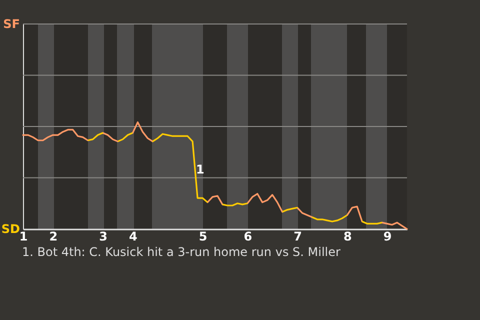 This screenshot has height=320, width=480. I want to click on annotation: 1, so click(200, 169).